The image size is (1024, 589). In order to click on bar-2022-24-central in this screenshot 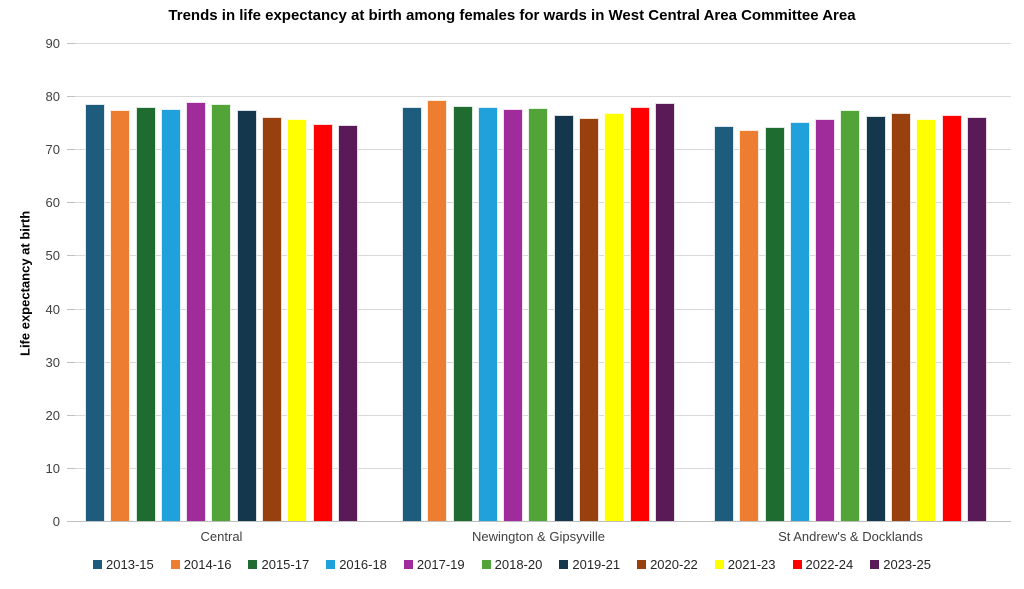, I will do `click(322, 322)`.